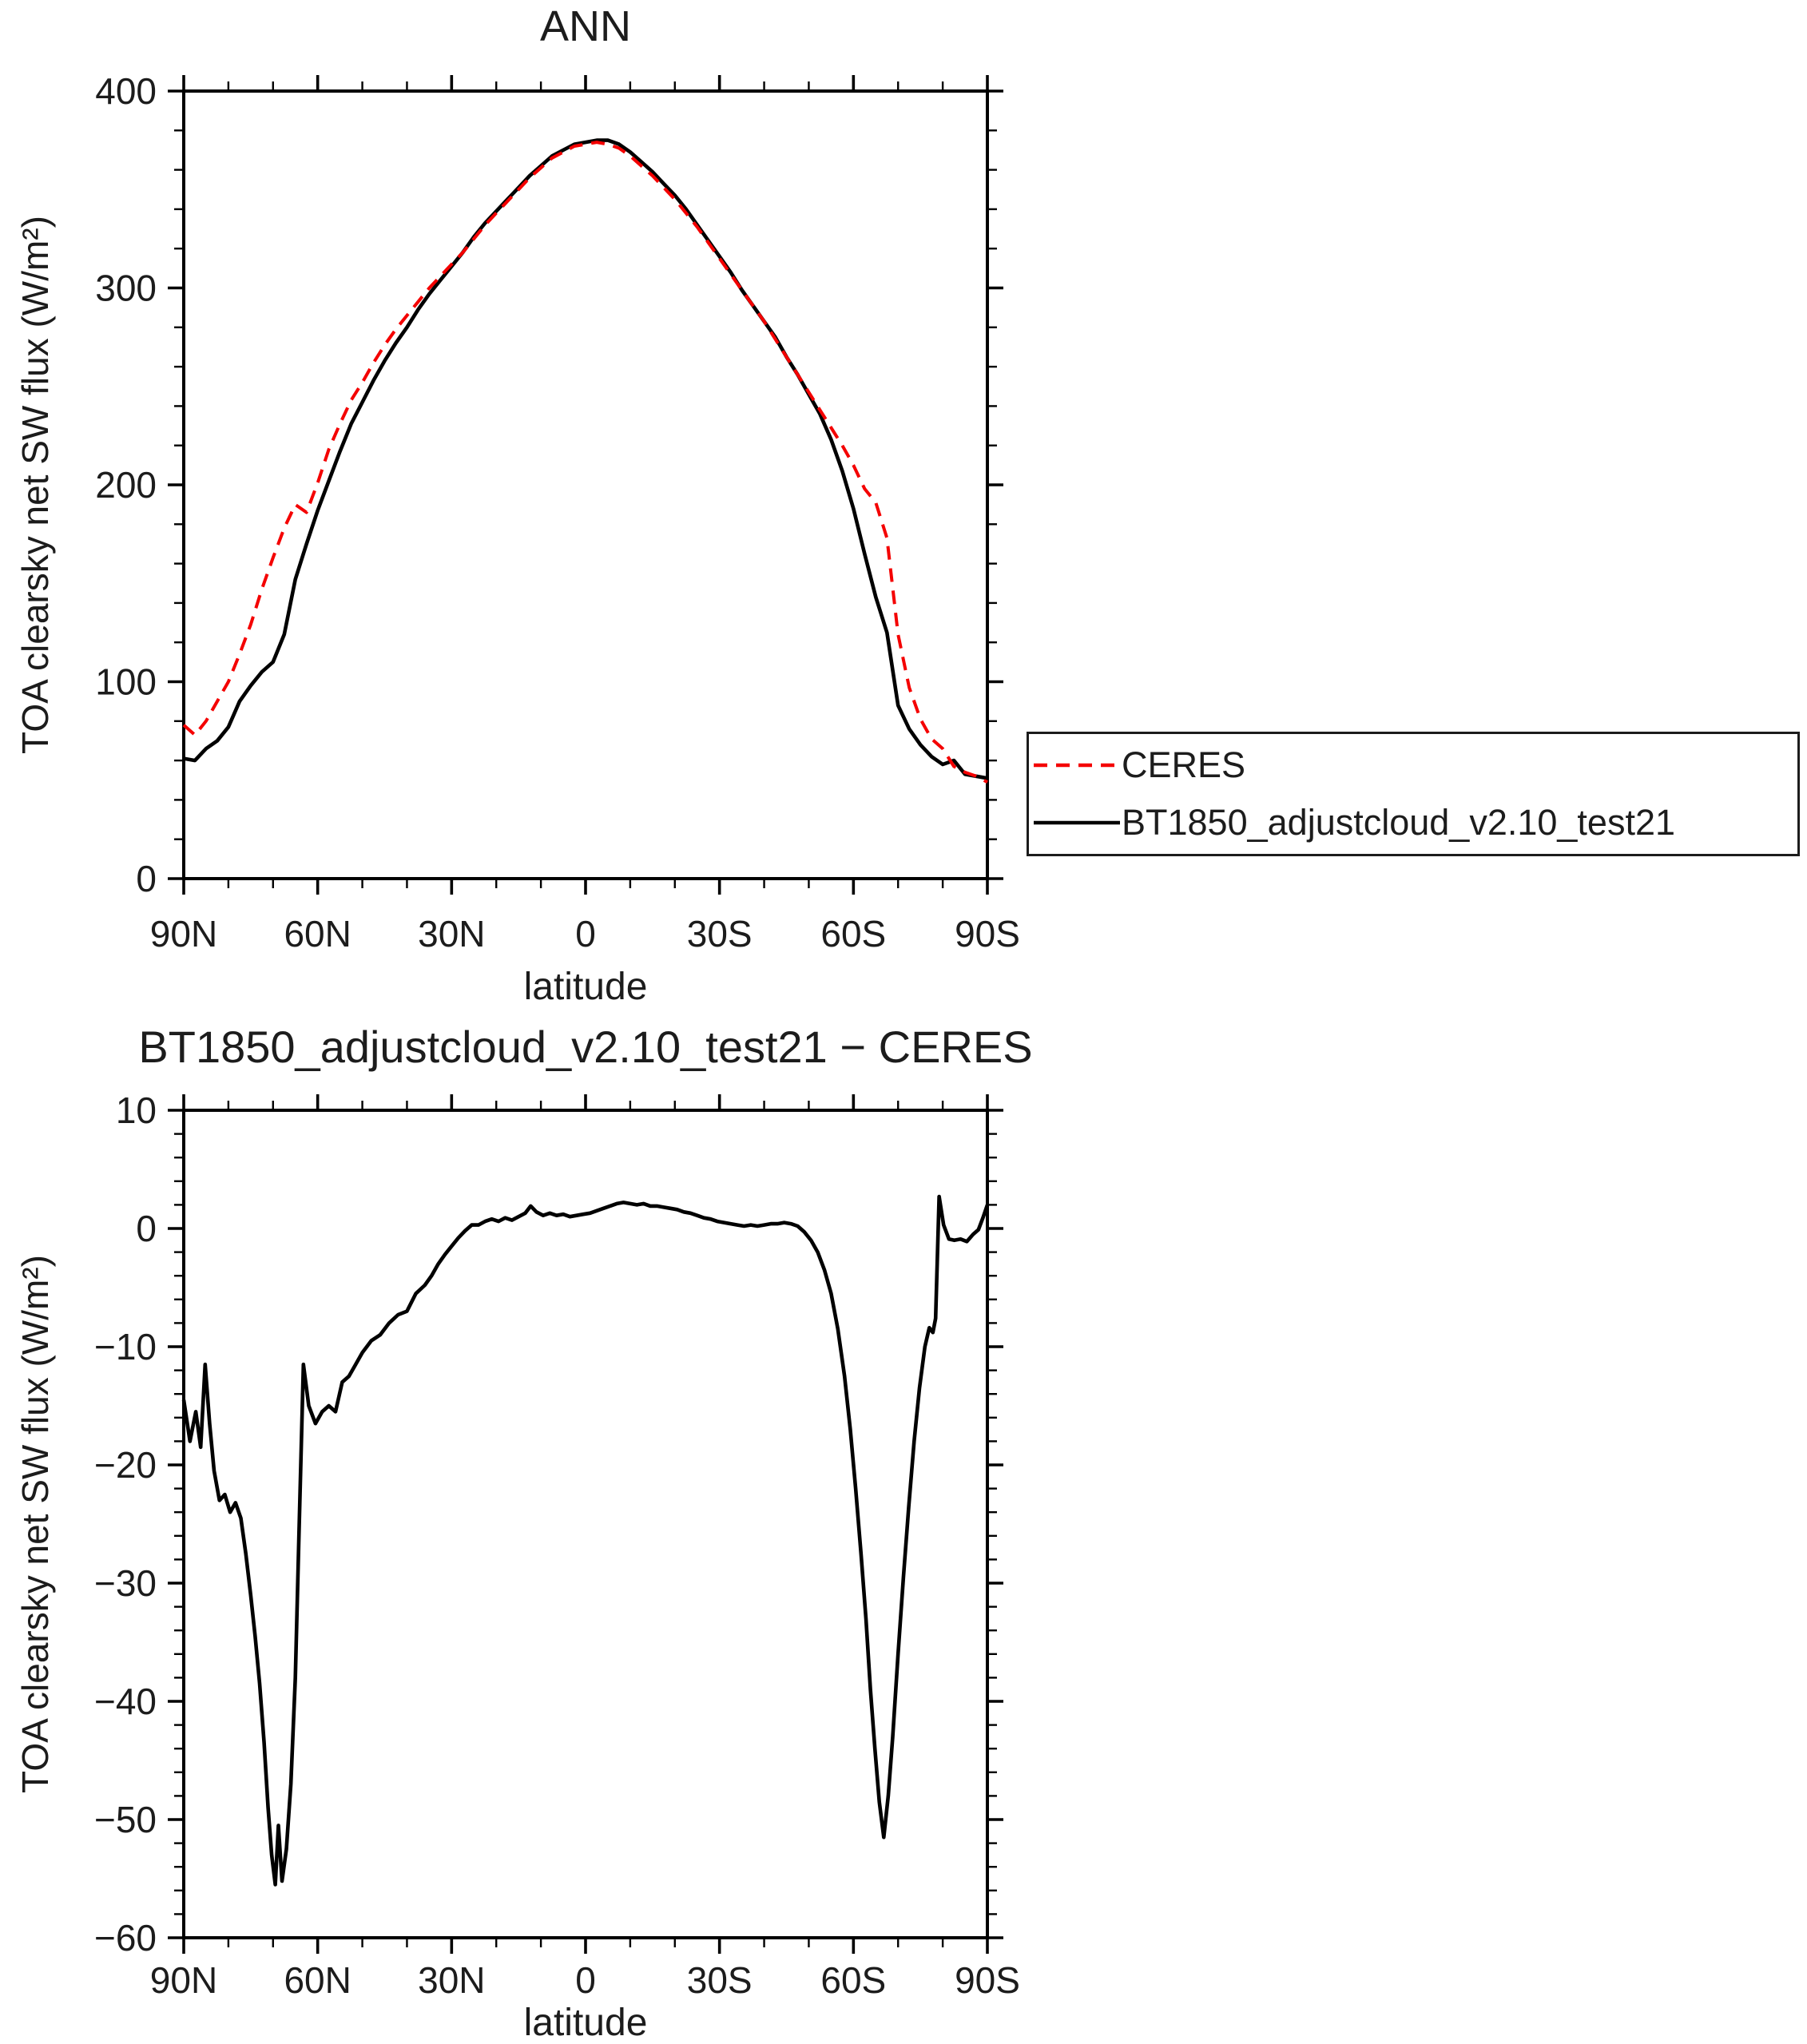  I want to click on top-chart-x-axis-label: latitude, so click(585, 987).